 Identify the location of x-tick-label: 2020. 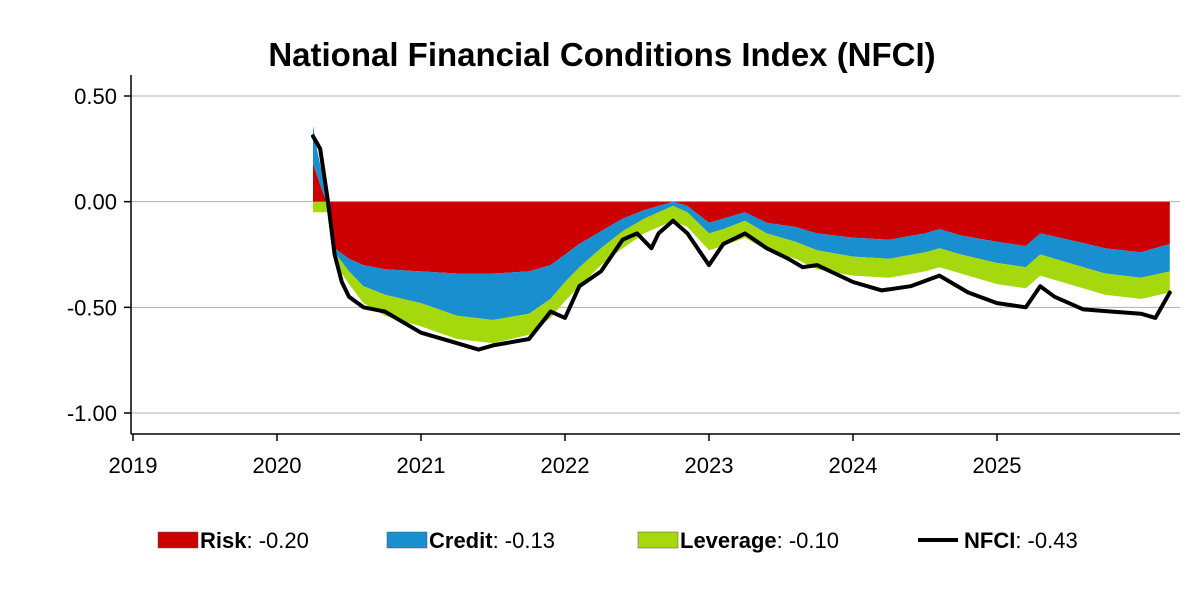
(277, 465).